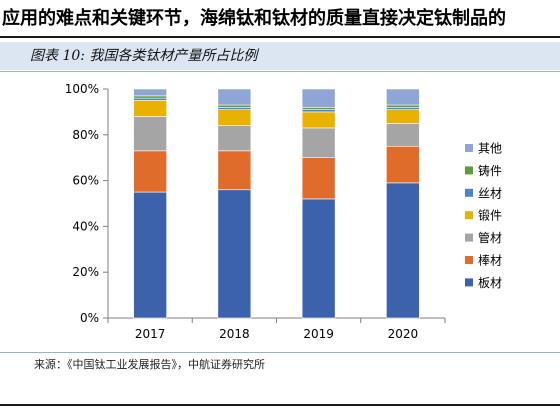 The image size is (560, 412). I want to click on x-tick-label: 2017, so click(150, 334).